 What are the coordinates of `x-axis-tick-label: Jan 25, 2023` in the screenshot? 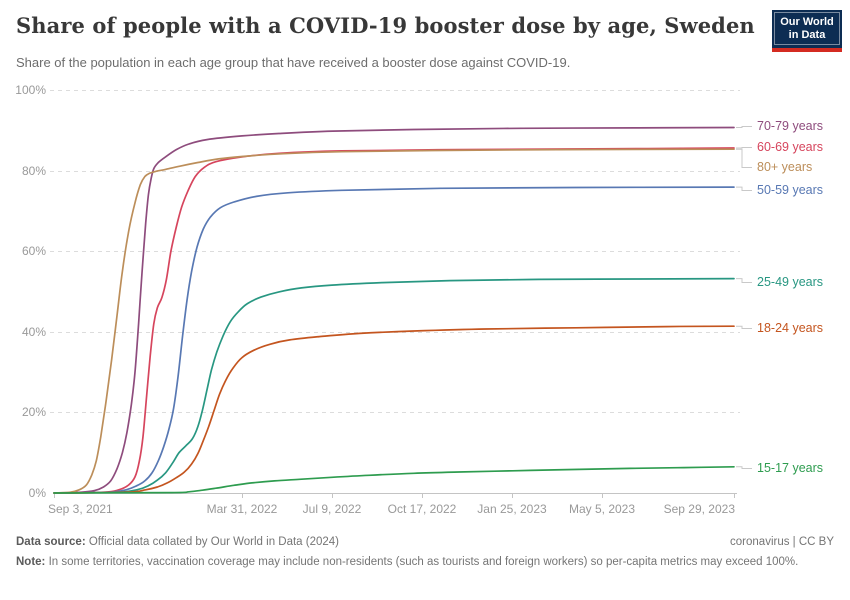 It's located at (512, 509).